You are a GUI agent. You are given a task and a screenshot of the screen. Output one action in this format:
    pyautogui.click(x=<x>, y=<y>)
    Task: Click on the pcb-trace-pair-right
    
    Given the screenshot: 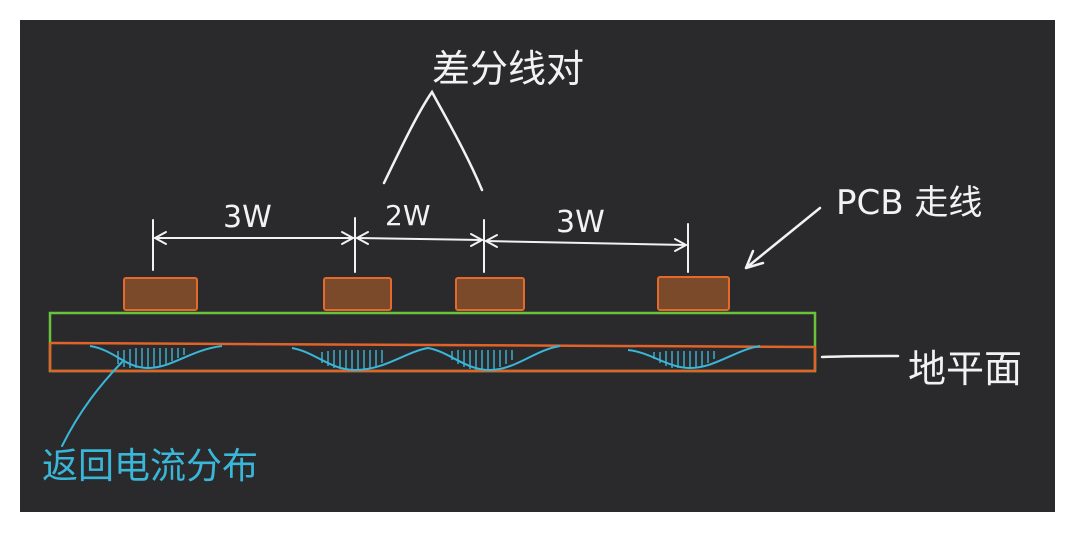 What is the action you would take?
    pyautogui.click(x=490, y=294)
    